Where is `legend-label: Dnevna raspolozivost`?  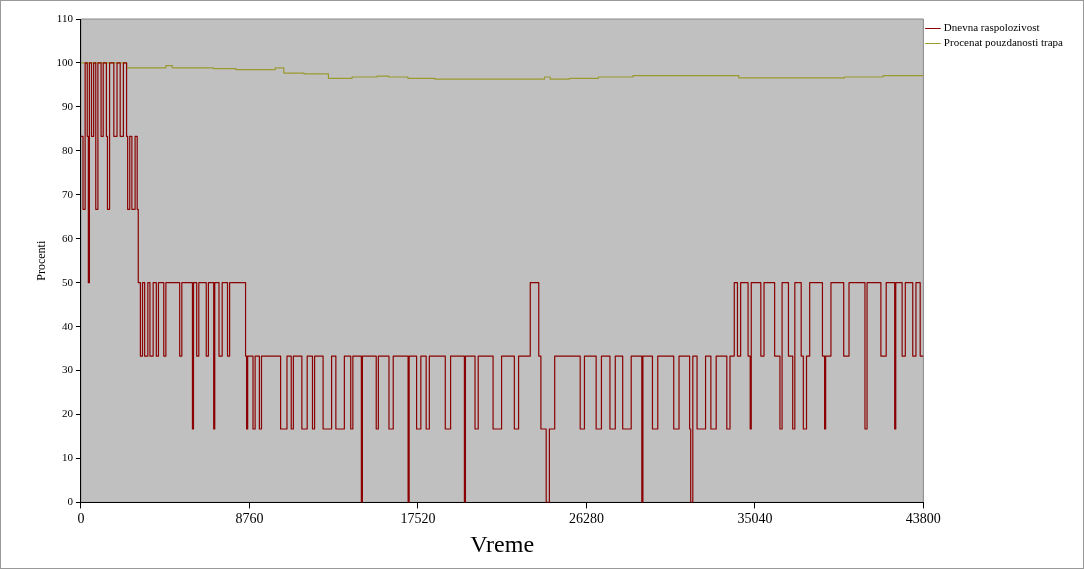 legend-label: Dnevna raspolozivost is located at coordinates (991, 27).